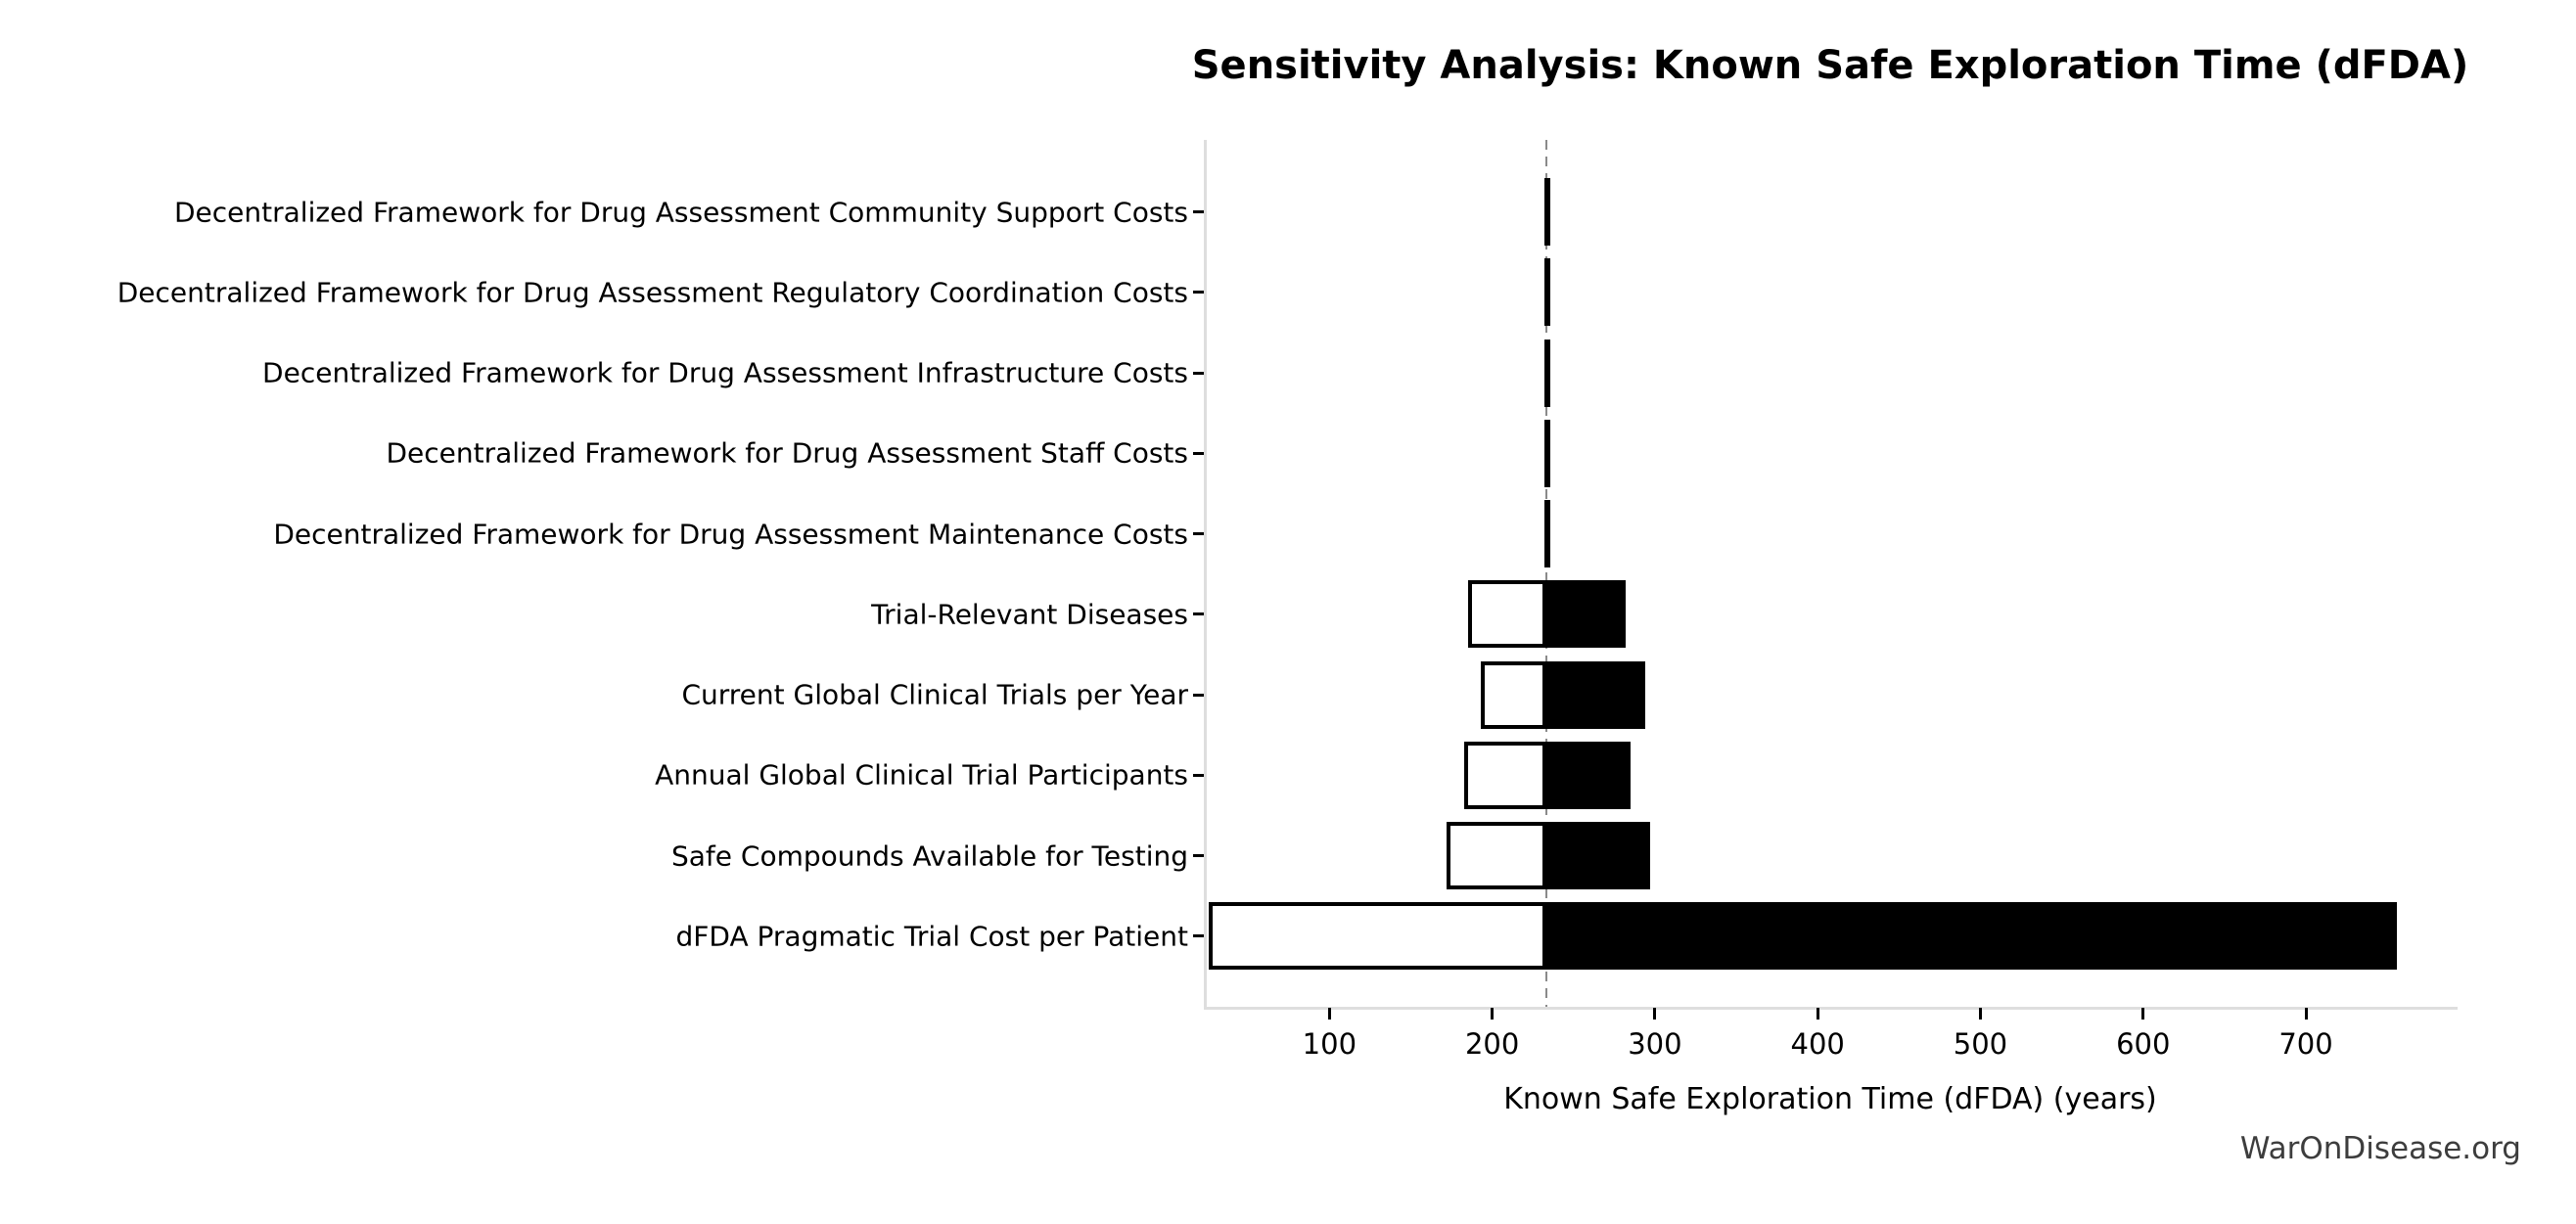 Image resolution: width=2576 pixels, height=1224 pixels. I want to click on x-tick-label: 700, so click(2305, 1044).